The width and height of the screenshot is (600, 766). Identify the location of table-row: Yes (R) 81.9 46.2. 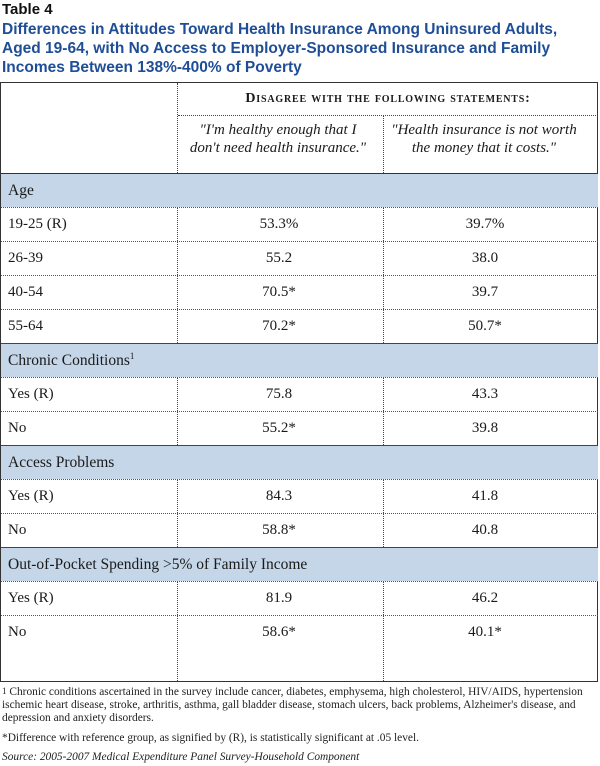
(299, 598).